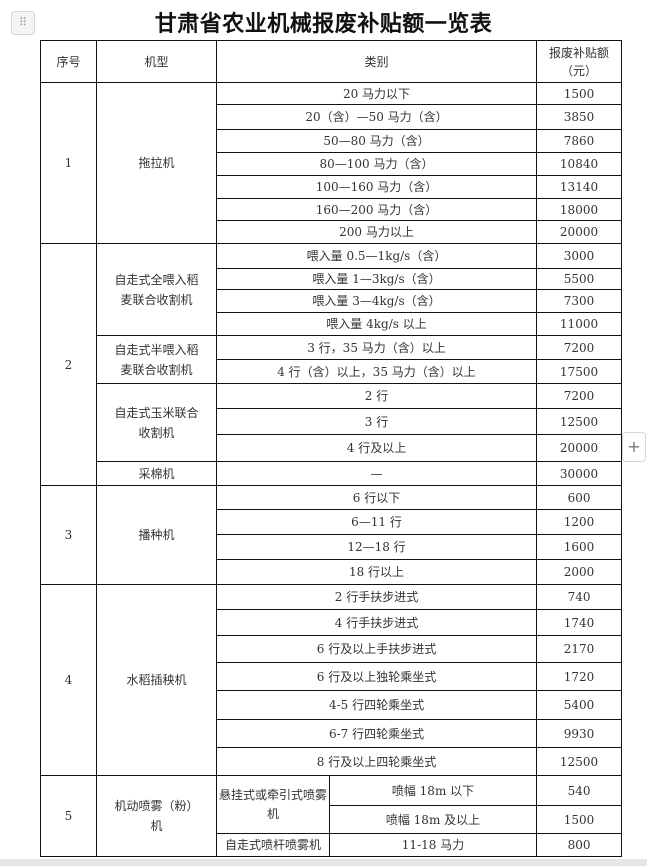 The width and height of the screenshot is (647, 866). Describe the element at coordinates (579, 522) in the screenshot. I see `subsidy-cell: 1200` at that location.